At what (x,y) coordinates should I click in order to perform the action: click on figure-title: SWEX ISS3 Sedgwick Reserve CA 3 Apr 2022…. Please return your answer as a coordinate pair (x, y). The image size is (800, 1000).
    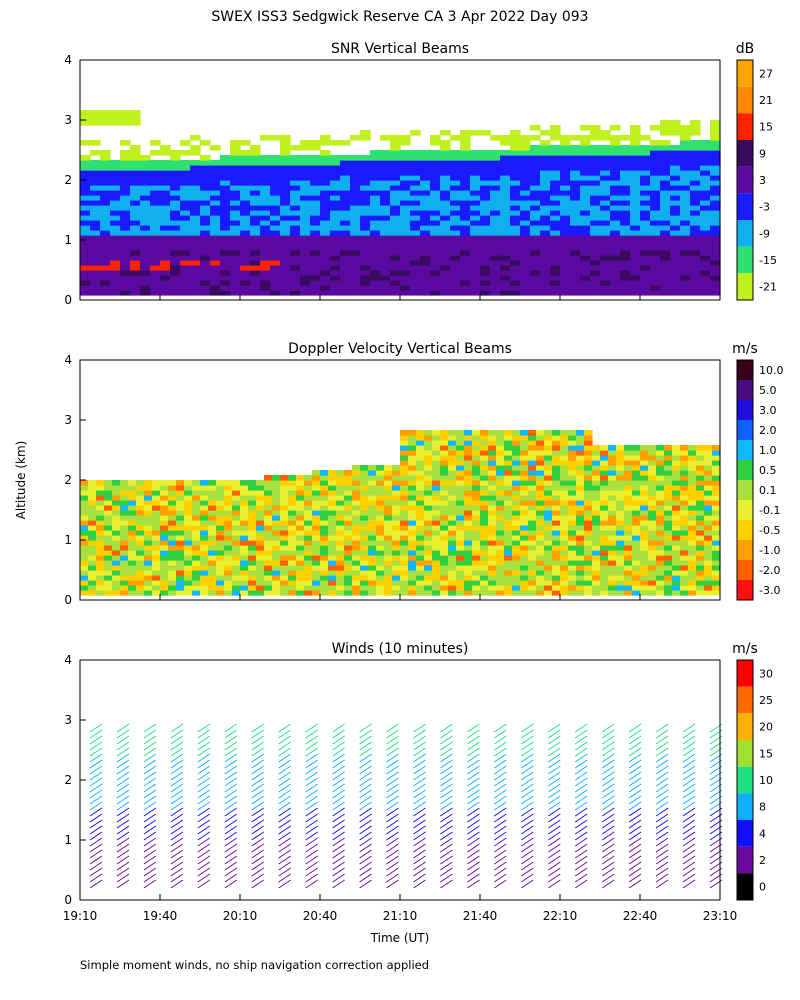
    Looking at the image, I should click on (399, 17).